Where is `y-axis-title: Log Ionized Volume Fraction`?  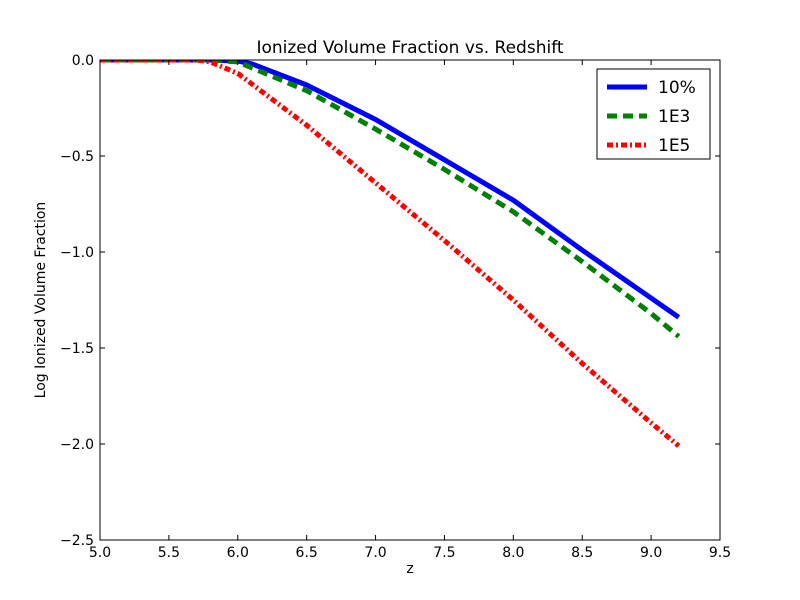
y-axis-title: Log Ionized Volume Fraction is located at coordinates (41, 300).